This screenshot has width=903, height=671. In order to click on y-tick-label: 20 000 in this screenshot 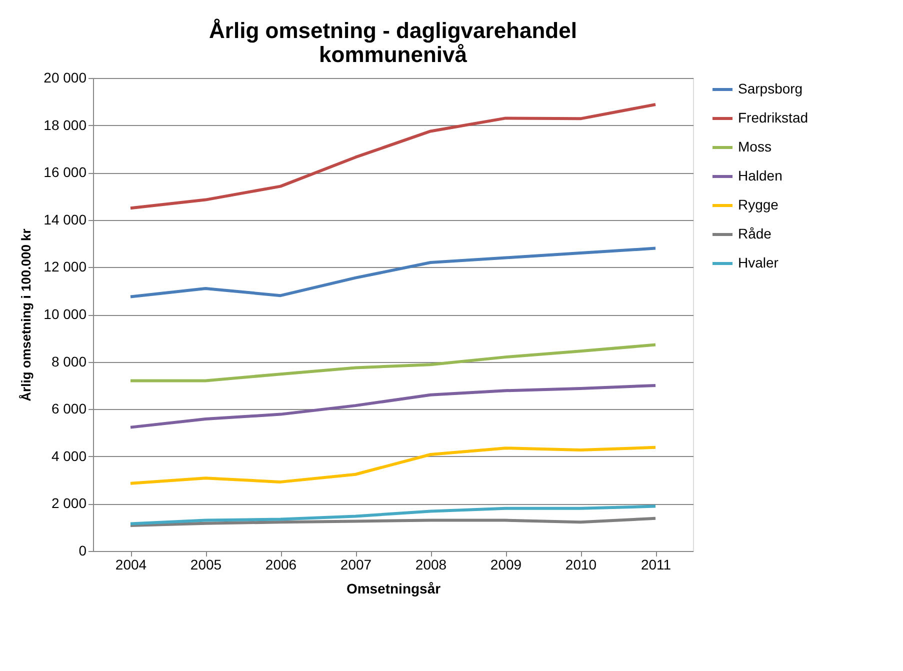, I will do `click(65, 78)`.